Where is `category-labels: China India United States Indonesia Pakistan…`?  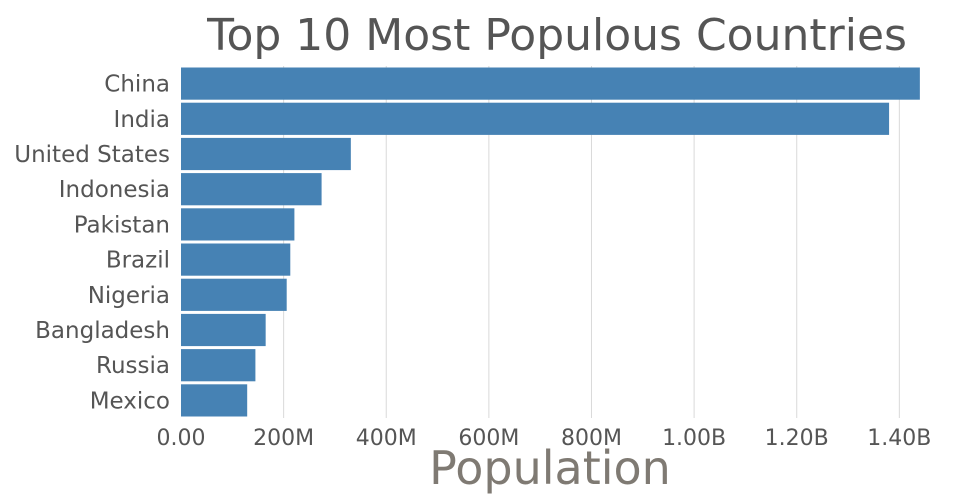
category-labels: China India United States Indonesia Pakistan… is located at coordinates (92, 243).